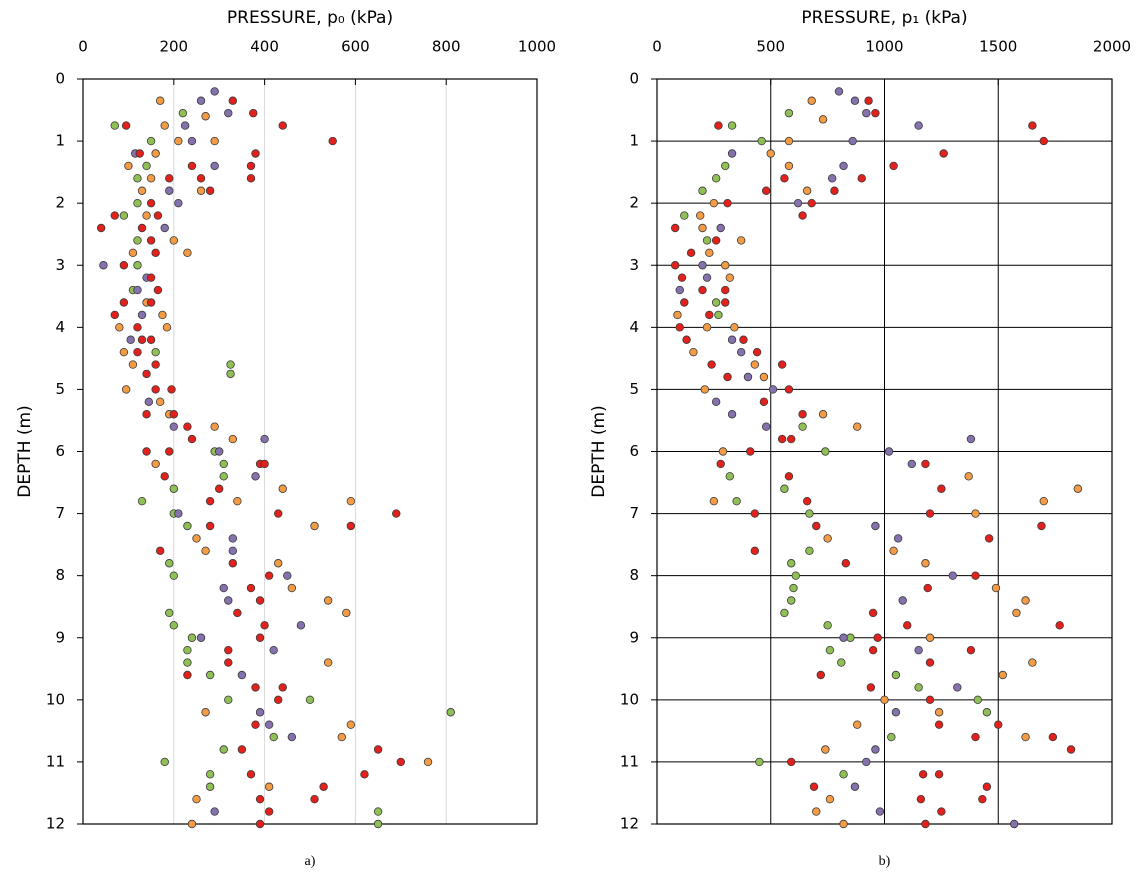 This screenshot has width=1140, height=878. What do you see at coordinates (634, 513) in the screenshot?
I see `y-tick-label: 7` at bounding box center [634, 513].